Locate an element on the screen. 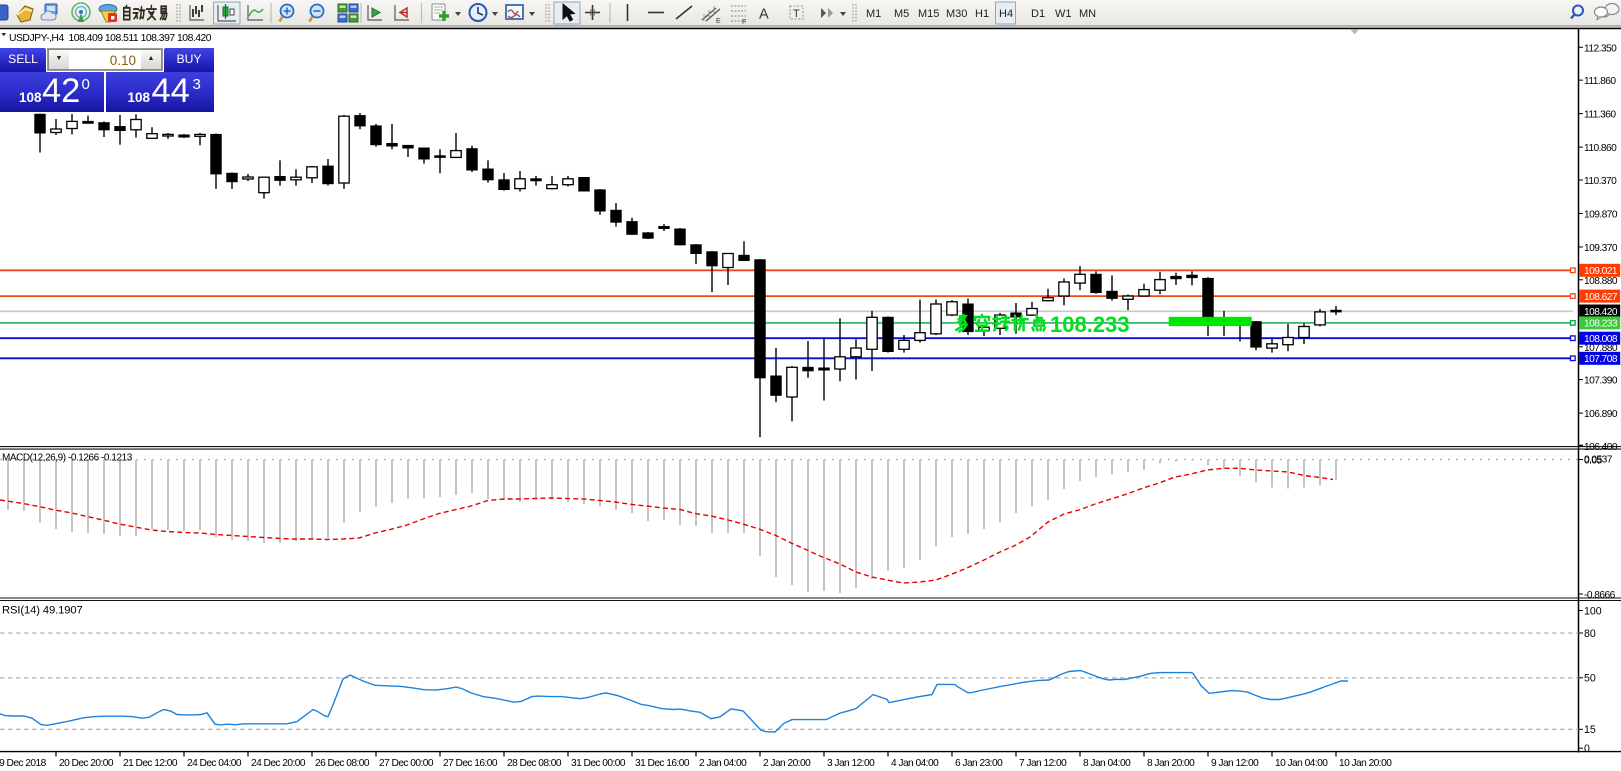  svg-text: 10 Jan 20:00 is located at coordinates (1365, 763).